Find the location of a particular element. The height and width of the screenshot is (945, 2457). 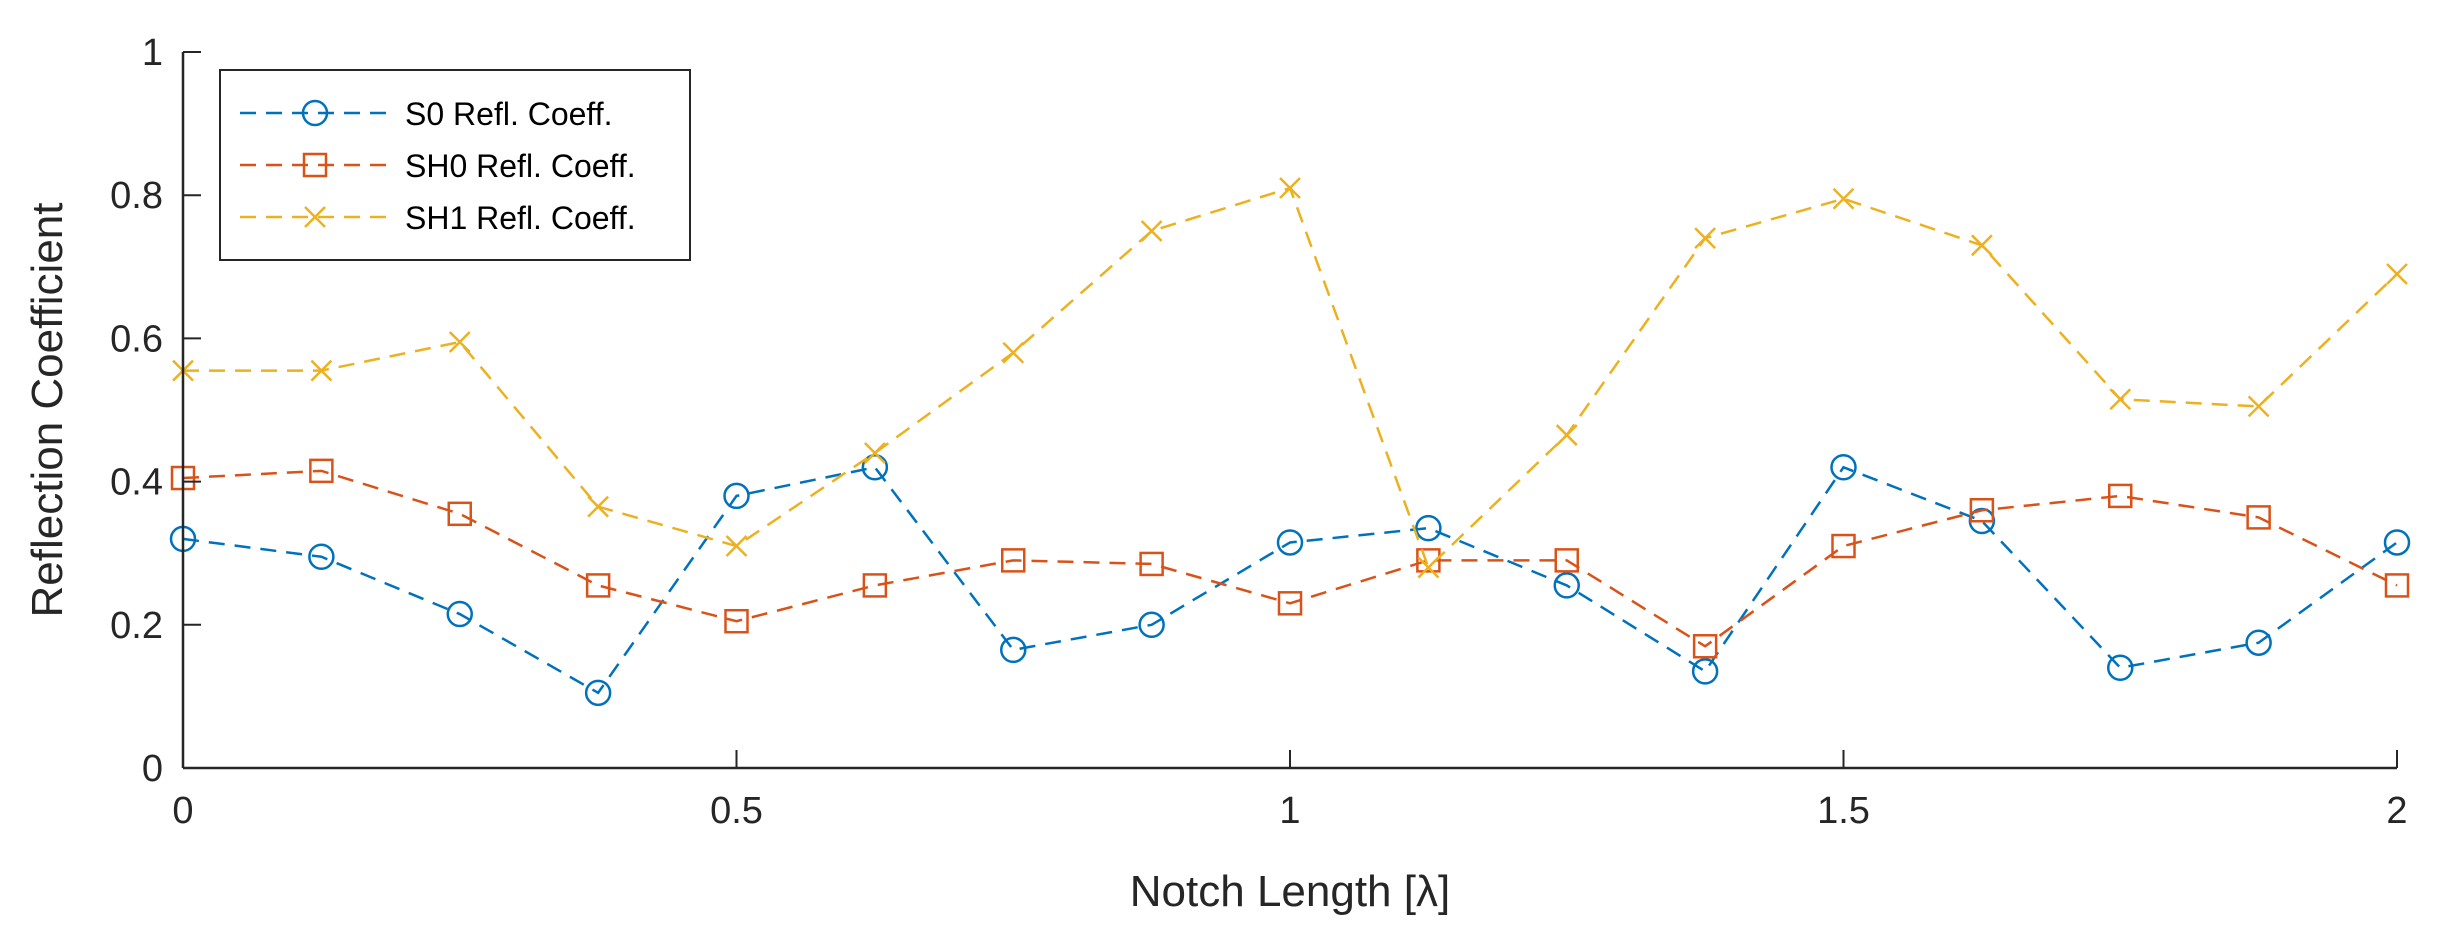

x-tick-label: 1.5 is located at coordinates (1843, 811).